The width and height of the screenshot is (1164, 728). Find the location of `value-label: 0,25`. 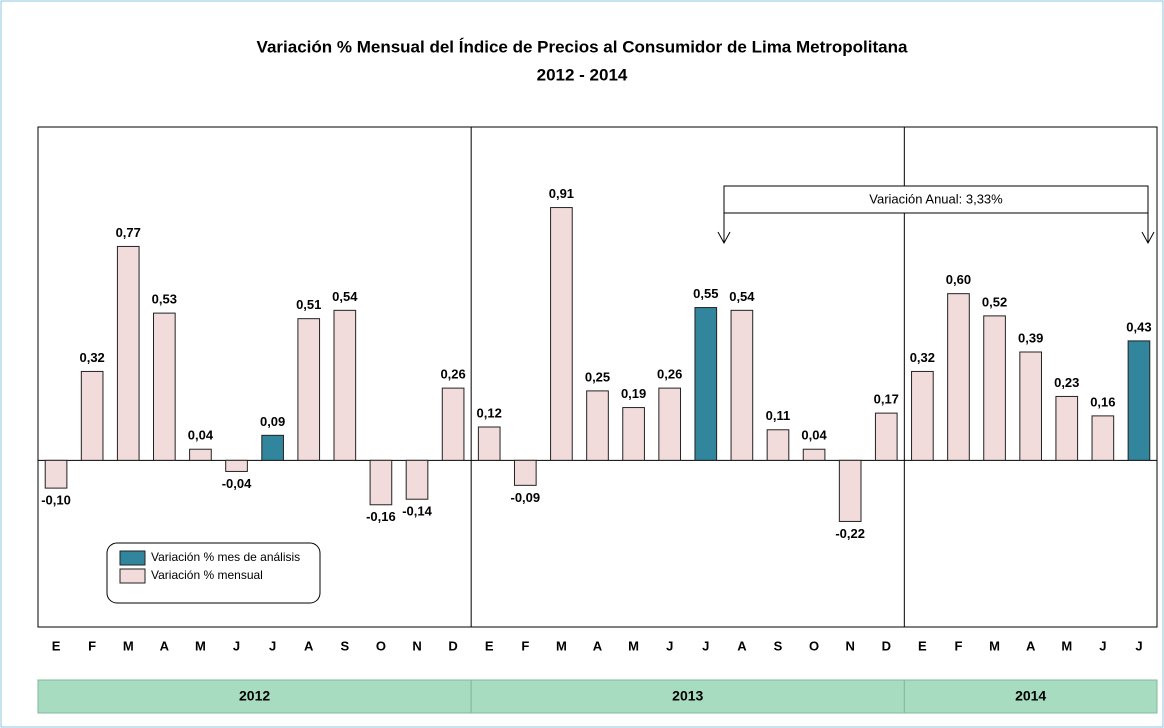

value-label: 0,25 is located at coordinates (597, 376).